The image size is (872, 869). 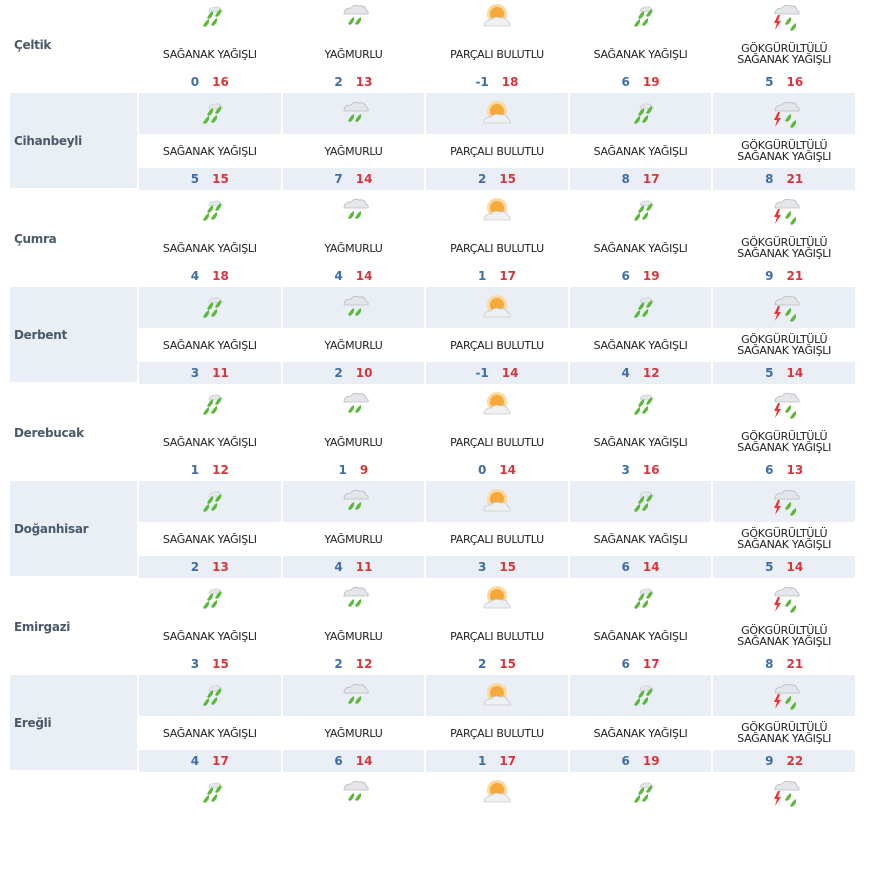 What do you see at coordinates (508, 761) in the screenshot?
I see `max-temp: 17` at bounding box center [508, 761].